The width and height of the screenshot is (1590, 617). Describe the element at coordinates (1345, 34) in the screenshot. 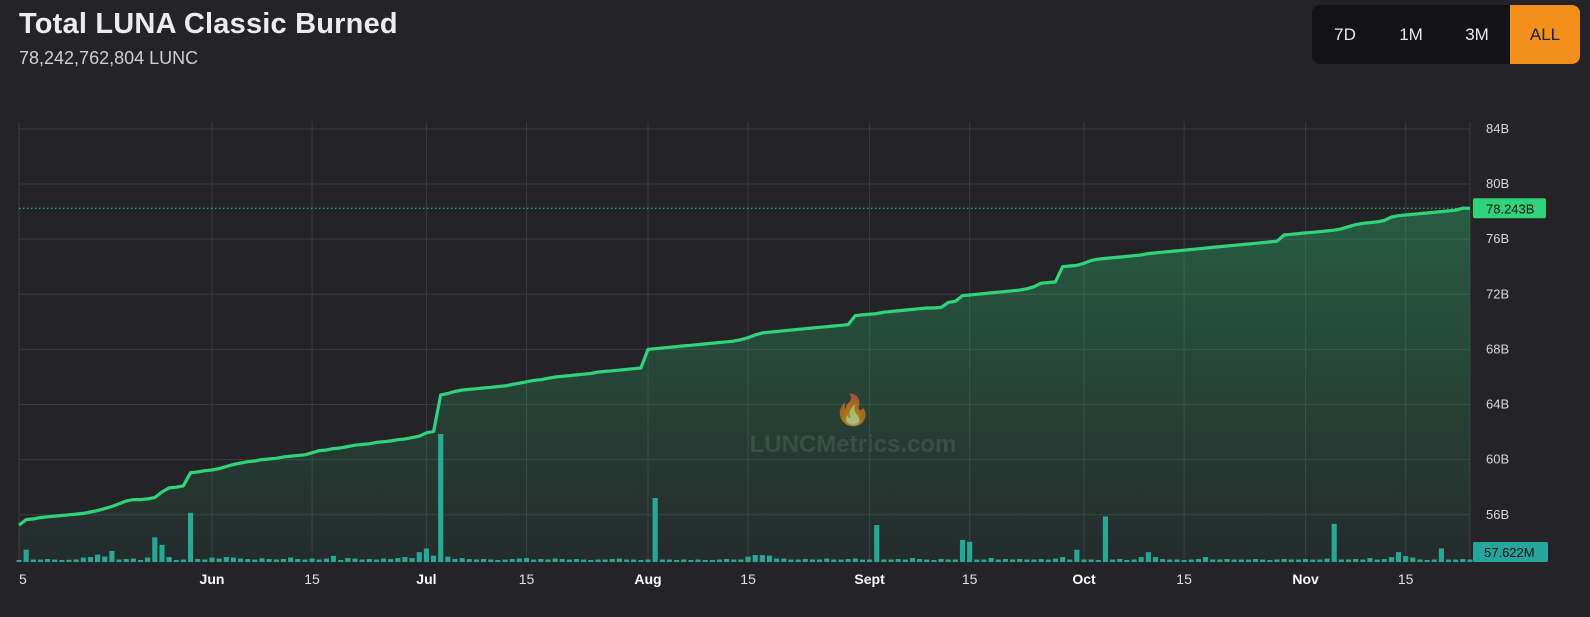

I see `range-7d-button: 7D` at that location.